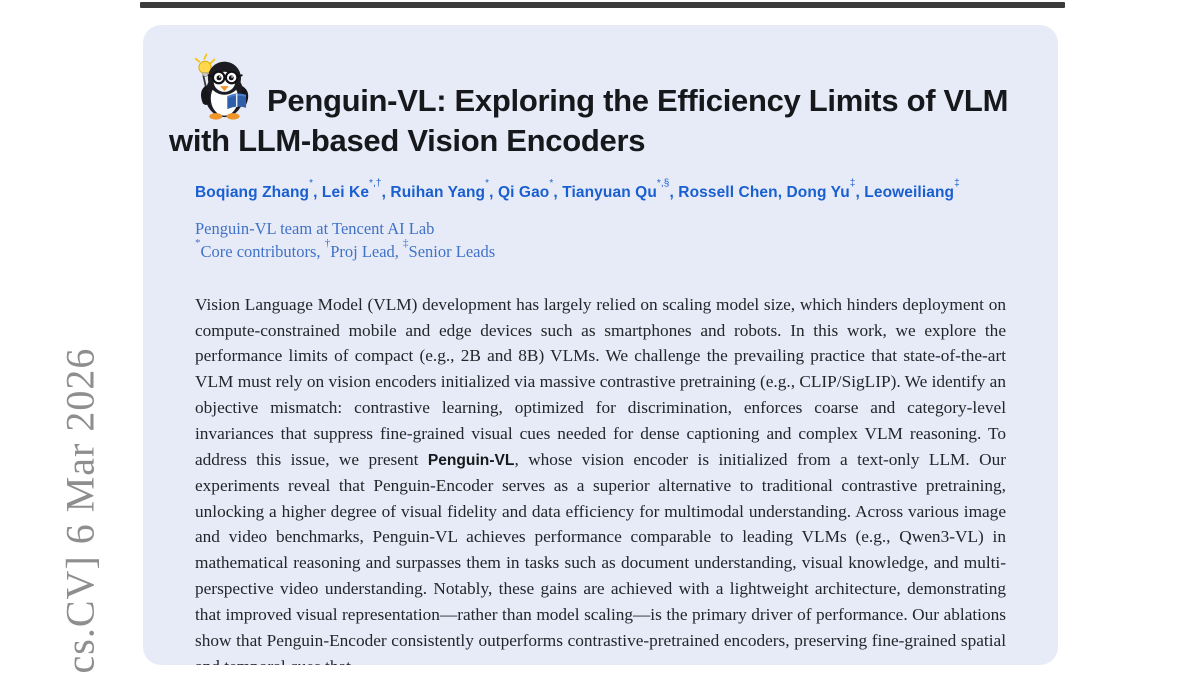  What do you see at coordinates (663, 183) in the screenshot?
I see `author-affiliation-mark: *,§` at bounding box center [663, 183].